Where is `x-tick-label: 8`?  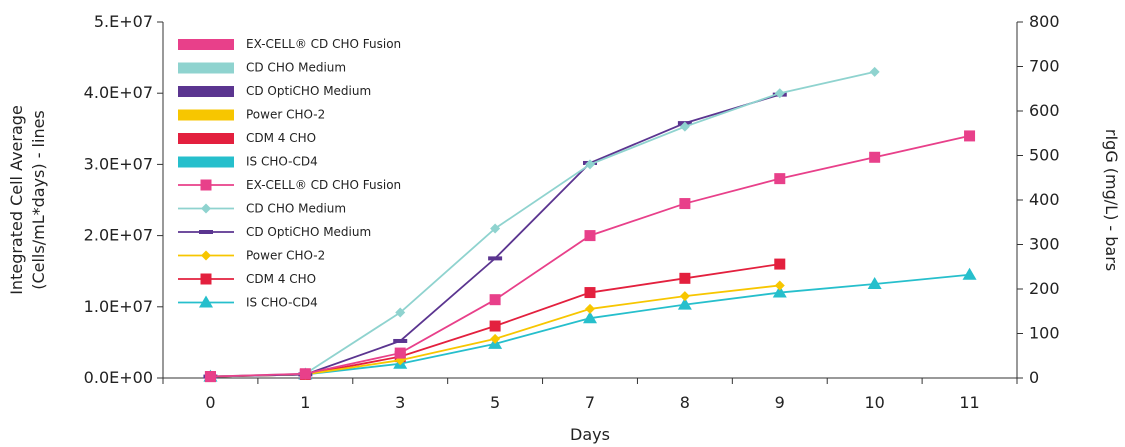 x-tick-label: 8 is located at coordinates (685, 402).